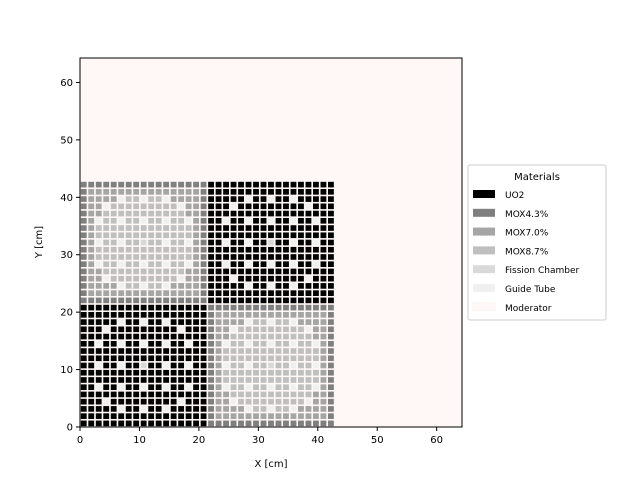 The image size is (640, 480). What do you see at coordinates (199, 440) in the screenshot?
I see `x-tick-label: 20` at bounding box center [199, 440].